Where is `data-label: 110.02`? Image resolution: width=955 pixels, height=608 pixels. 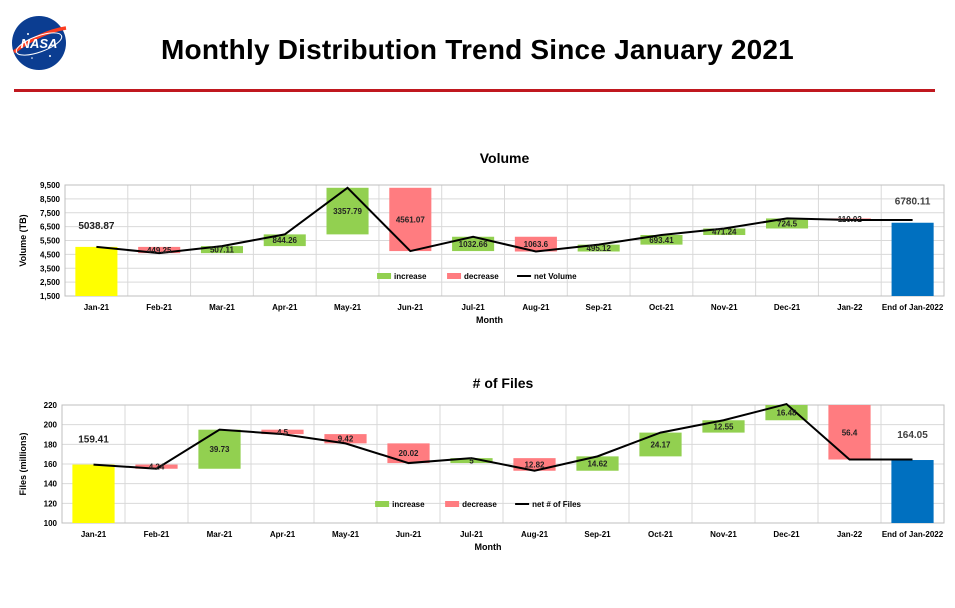
data-label: 110.02 is located at coordinates (850, 219).